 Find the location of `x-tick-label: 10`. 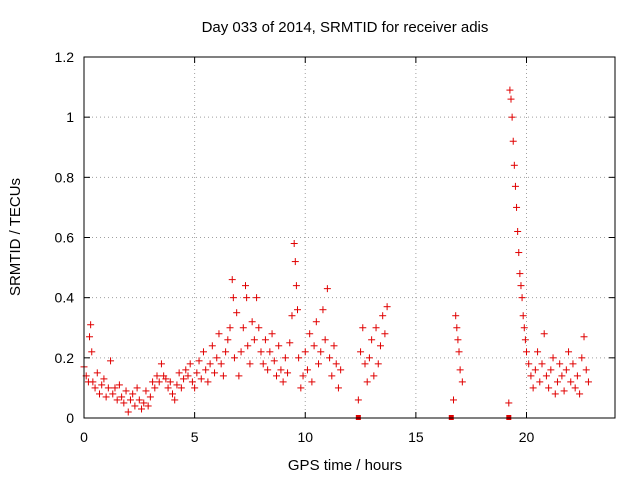

x-tick-label: 10 is located at coordinates (305, 437).